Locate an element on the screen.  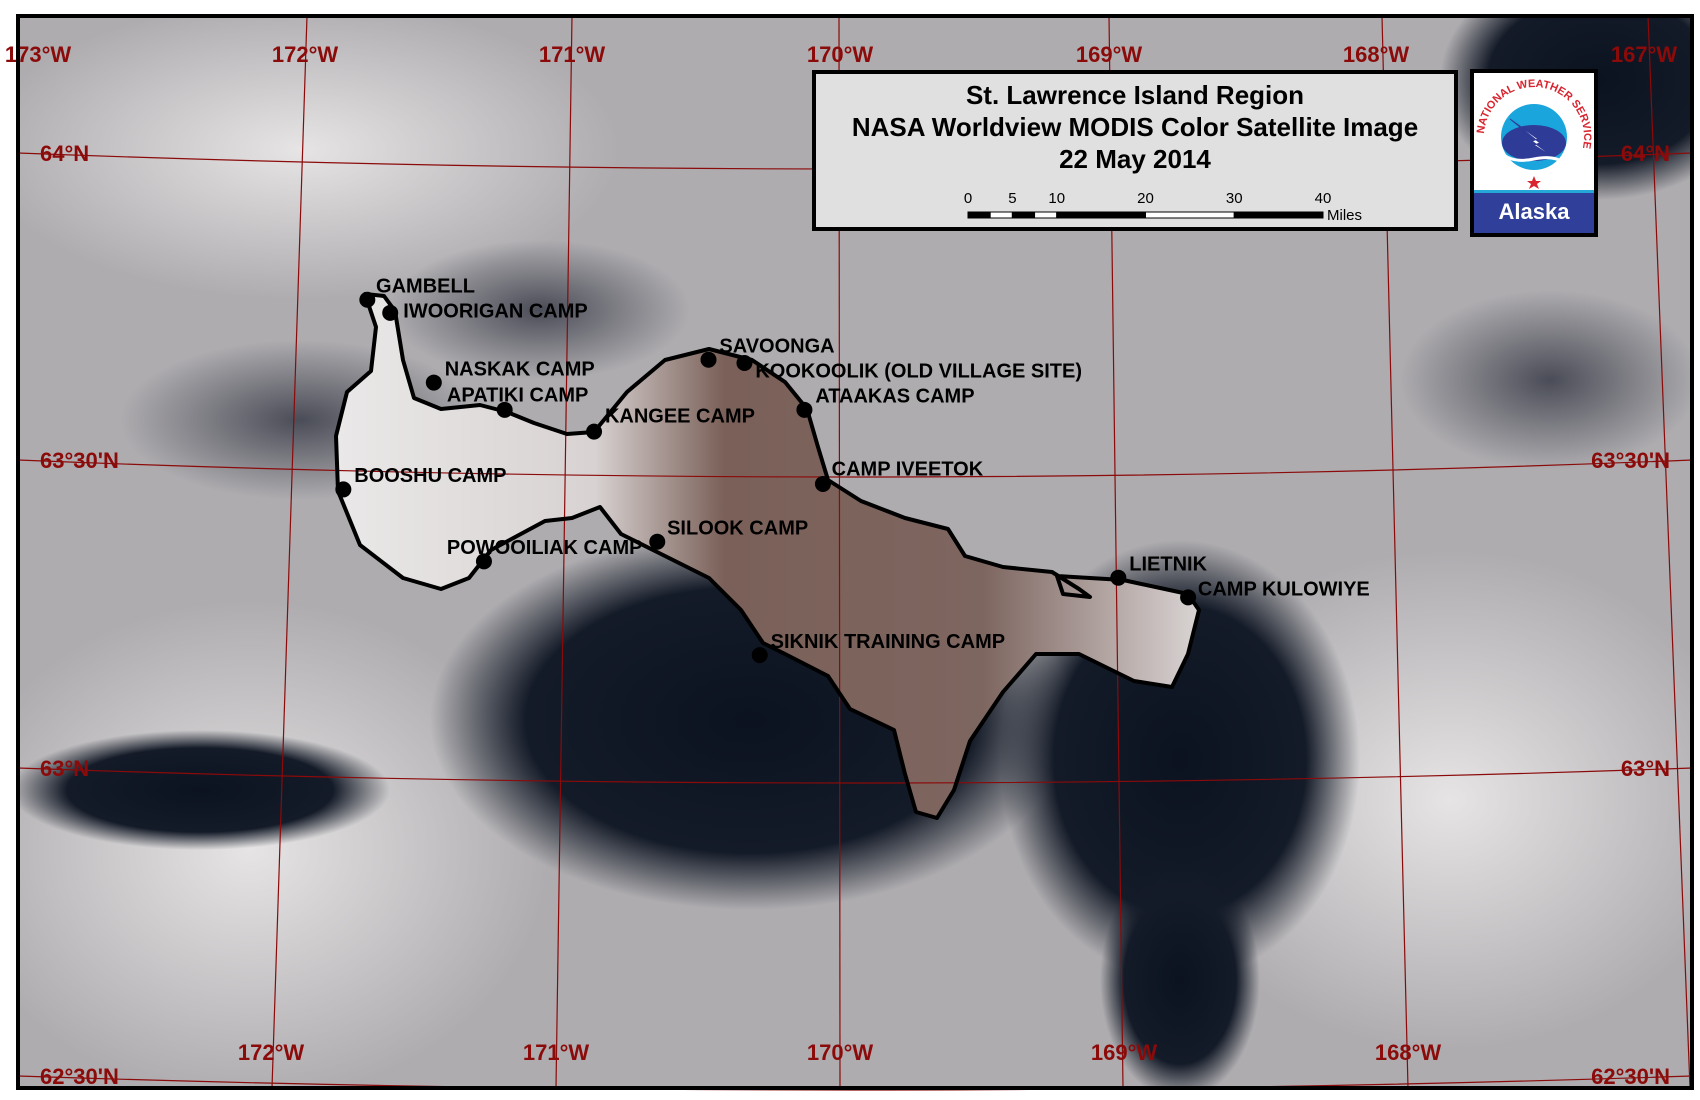
latitude-label-left: 63°N is located at coordinates (64, 768).